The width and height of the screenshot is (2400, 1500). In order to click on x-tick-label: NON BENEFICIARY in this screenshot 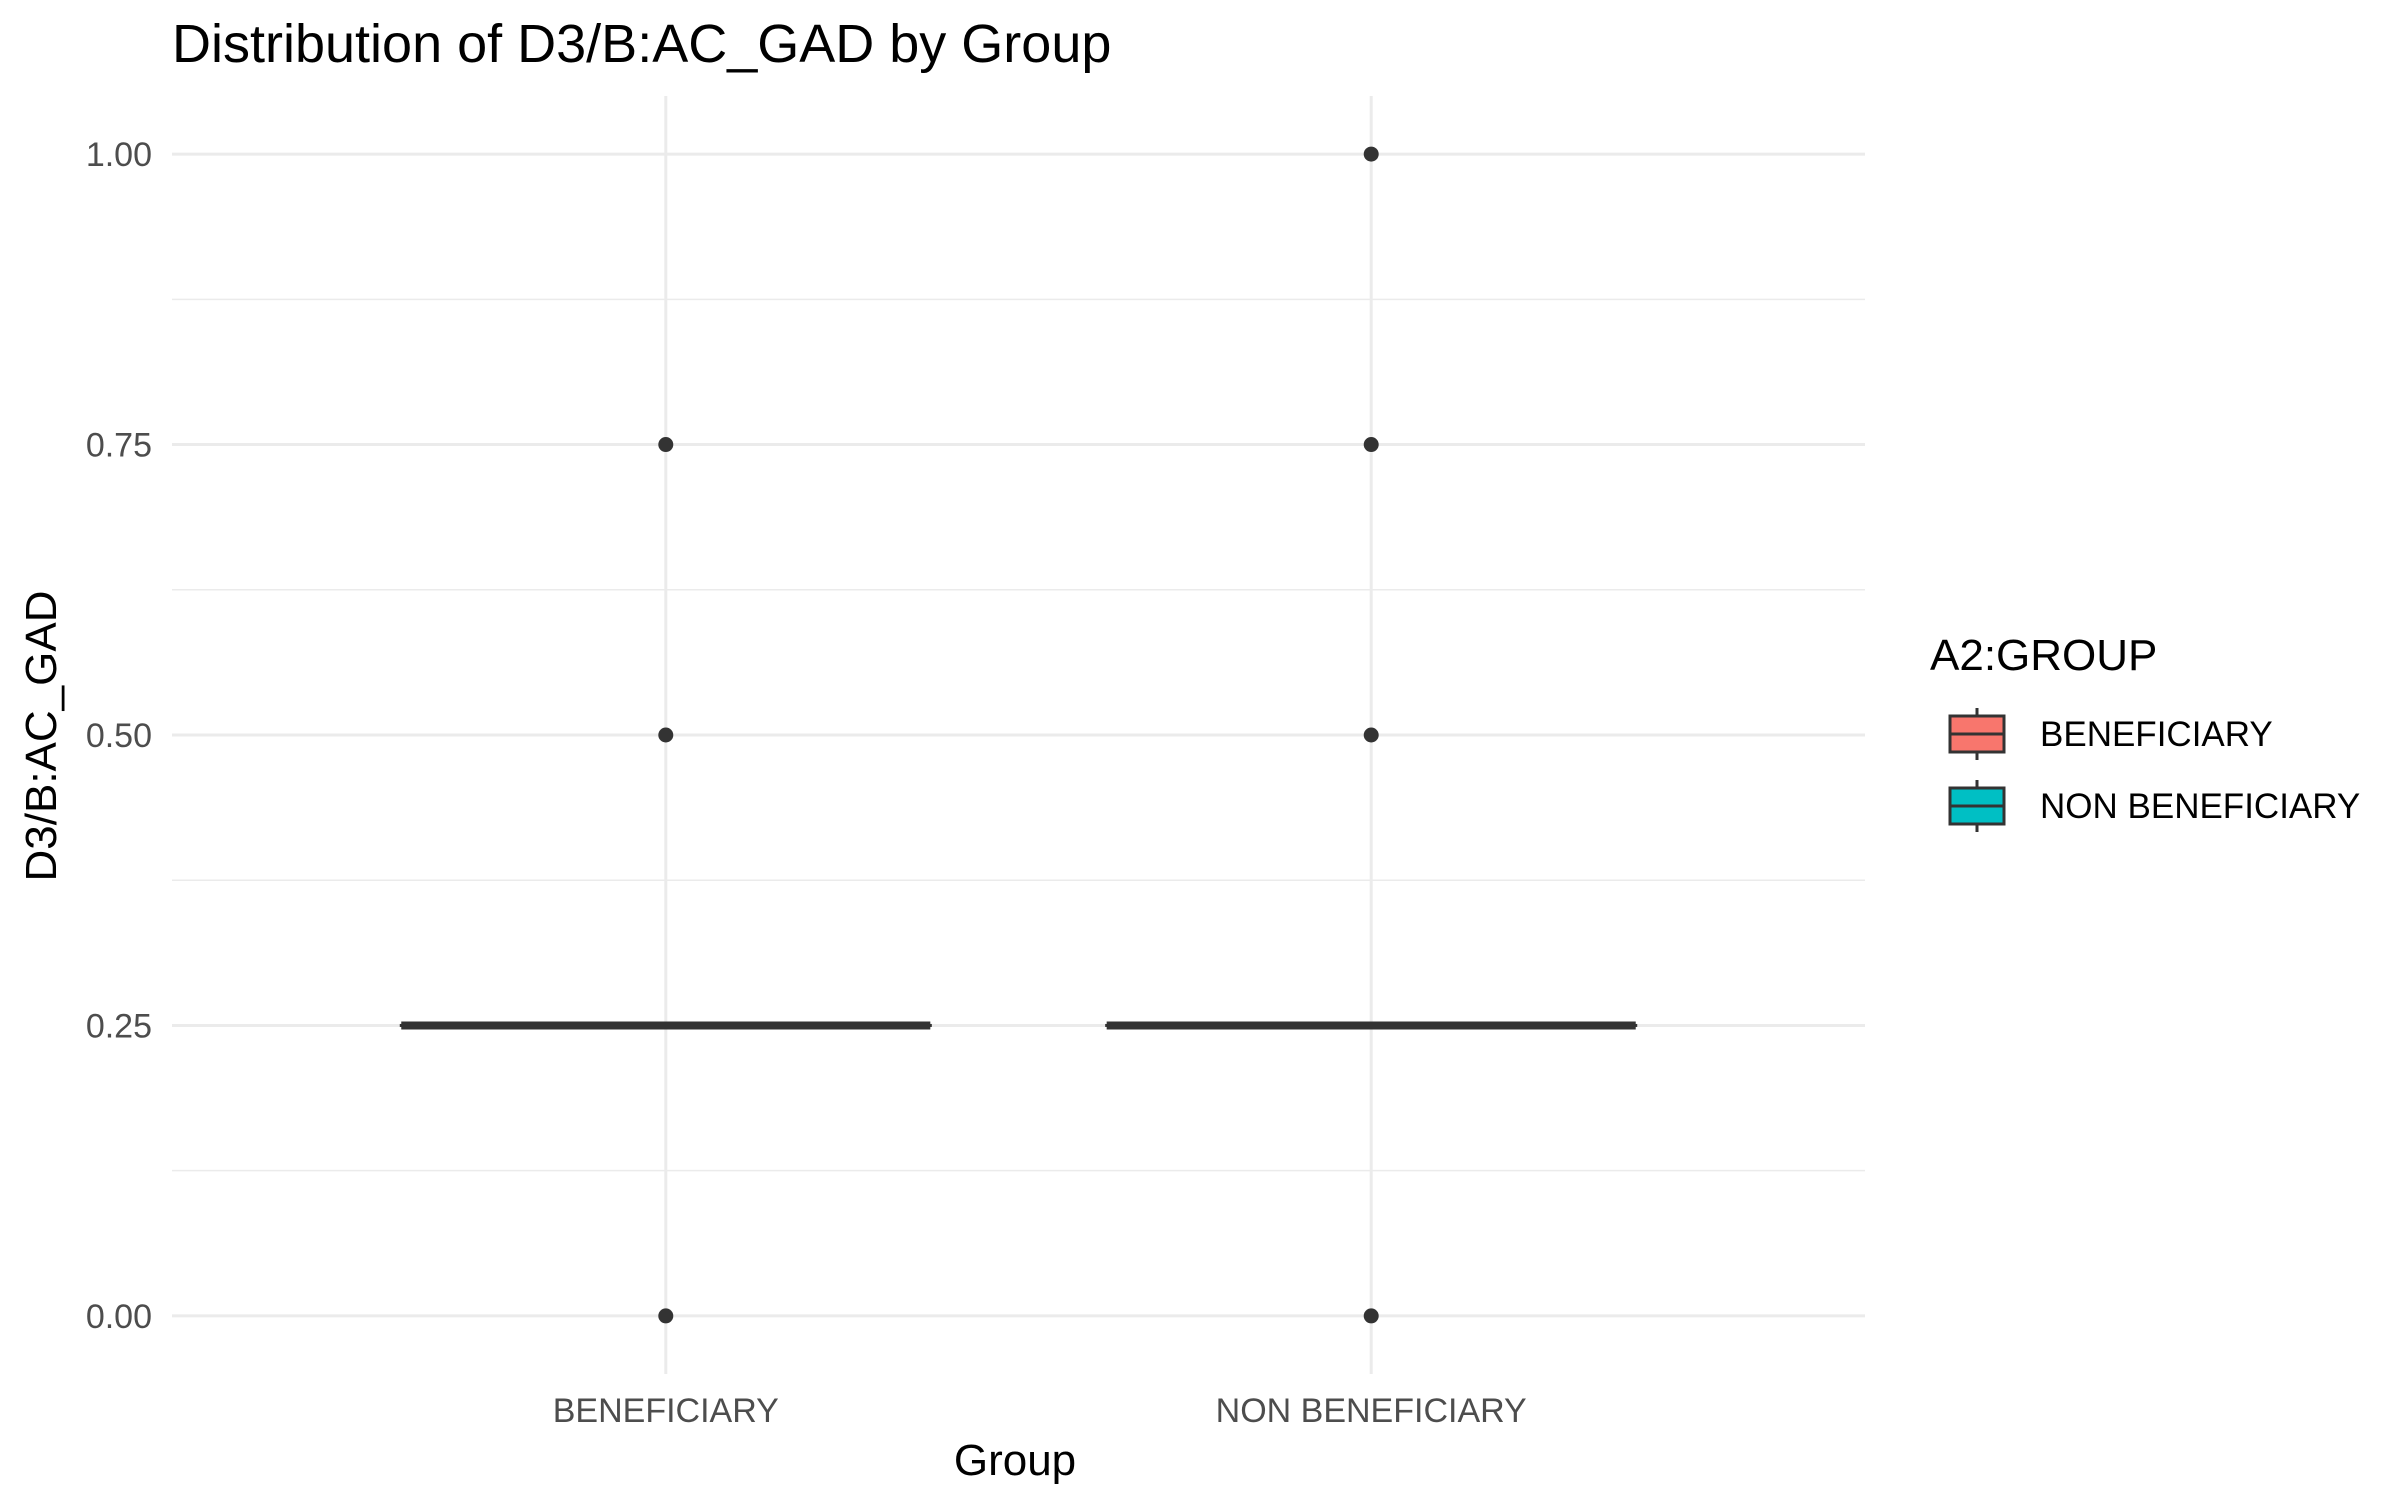, I will do `click(1371, 1411)`.